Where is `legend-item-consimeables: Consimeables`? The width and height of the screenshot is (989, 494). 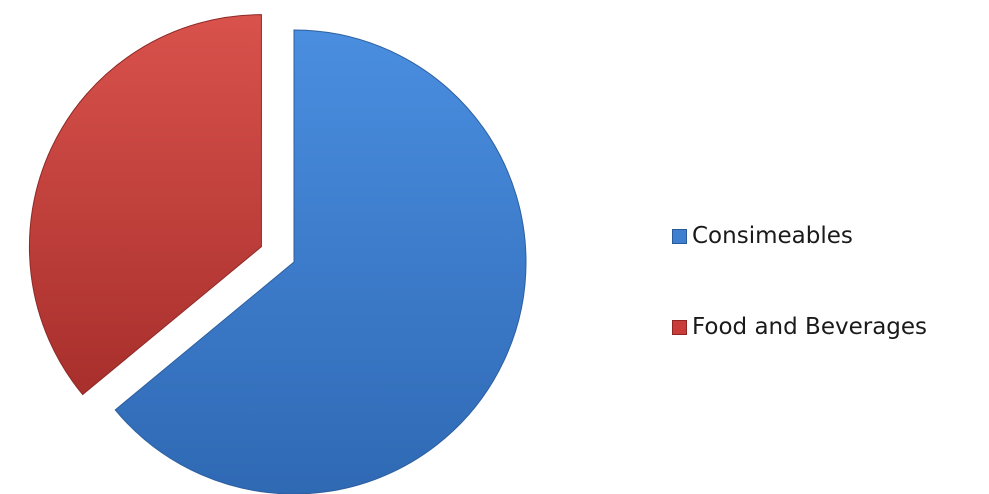 legend-item-consimeables: Consimeables is located at coordinates (827, 236).